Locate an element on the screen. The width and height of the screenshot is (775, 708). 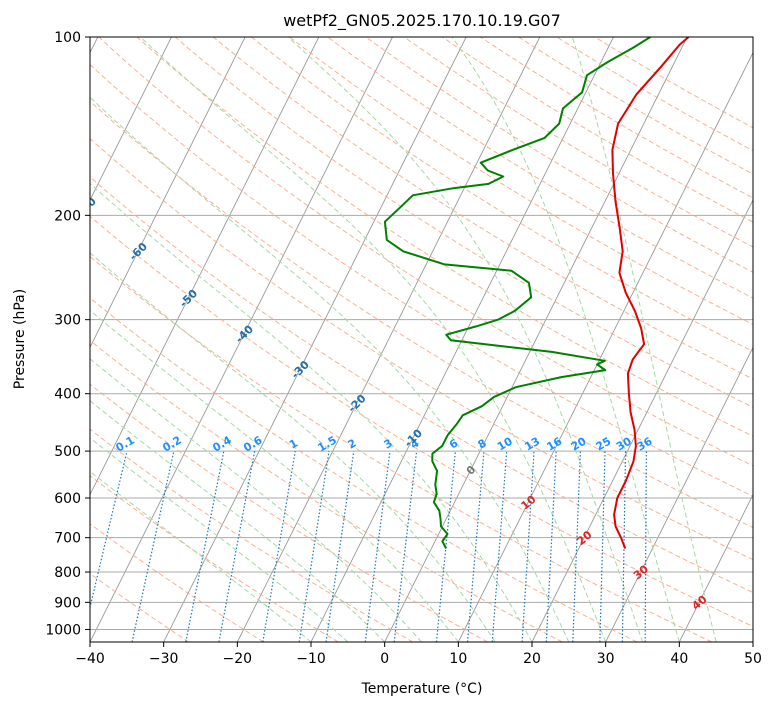
isotherm-label: -50 is located at coordinates (188, 298).